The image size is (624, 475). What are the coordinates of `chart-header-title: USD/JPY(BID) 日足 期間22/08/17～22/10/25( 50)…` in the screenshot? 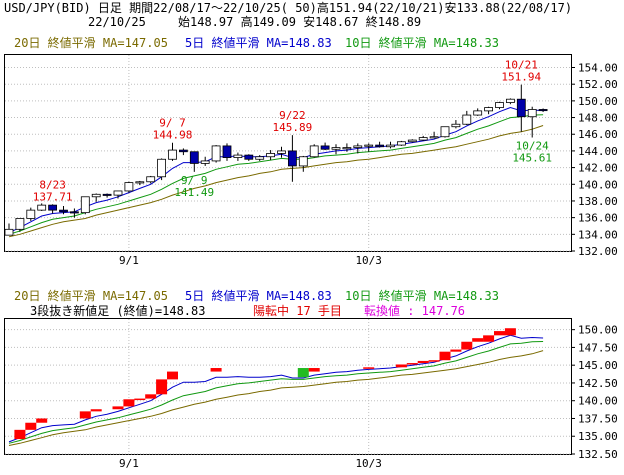 It's located at (288, 8).